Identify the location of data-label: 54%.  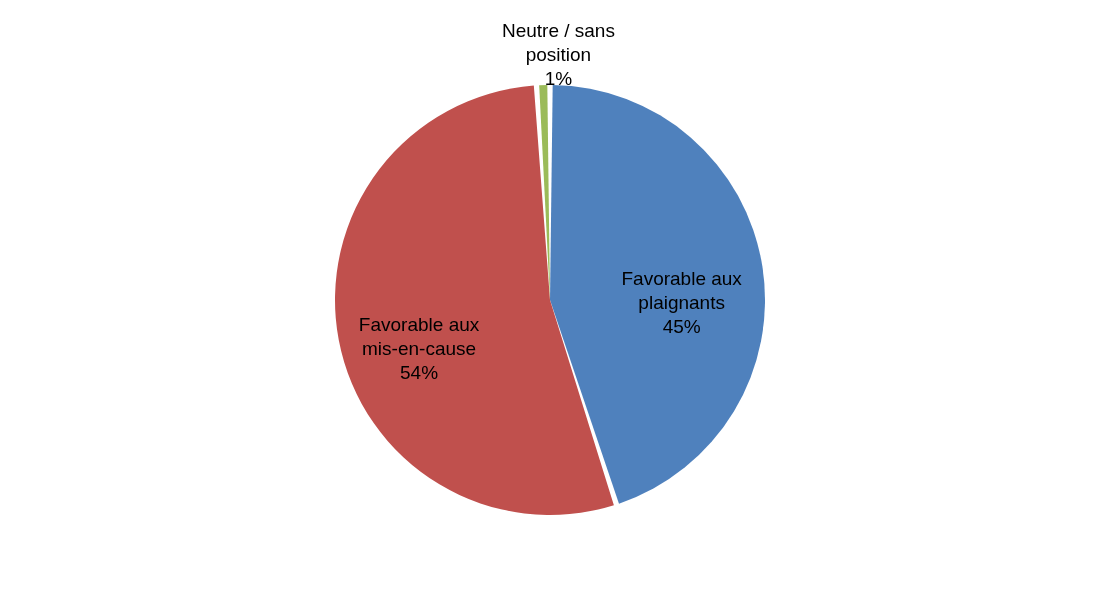
(419, 372).